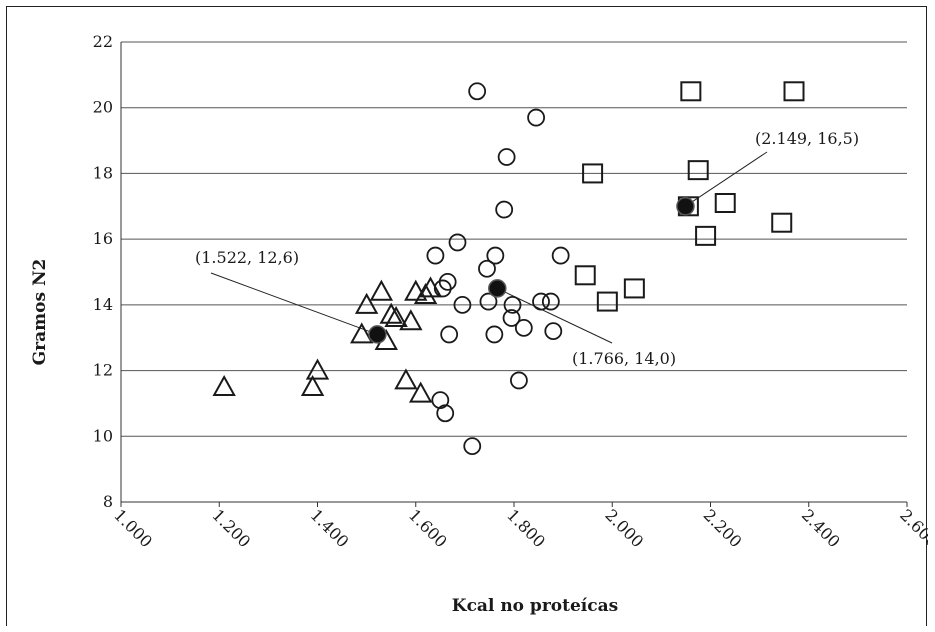 This screenshot has width=935, height=632. What do you see at coordinates (428, 528) in the screenshot?
I see `x-tick-label: 1.600` at bounding box center [428, 528].